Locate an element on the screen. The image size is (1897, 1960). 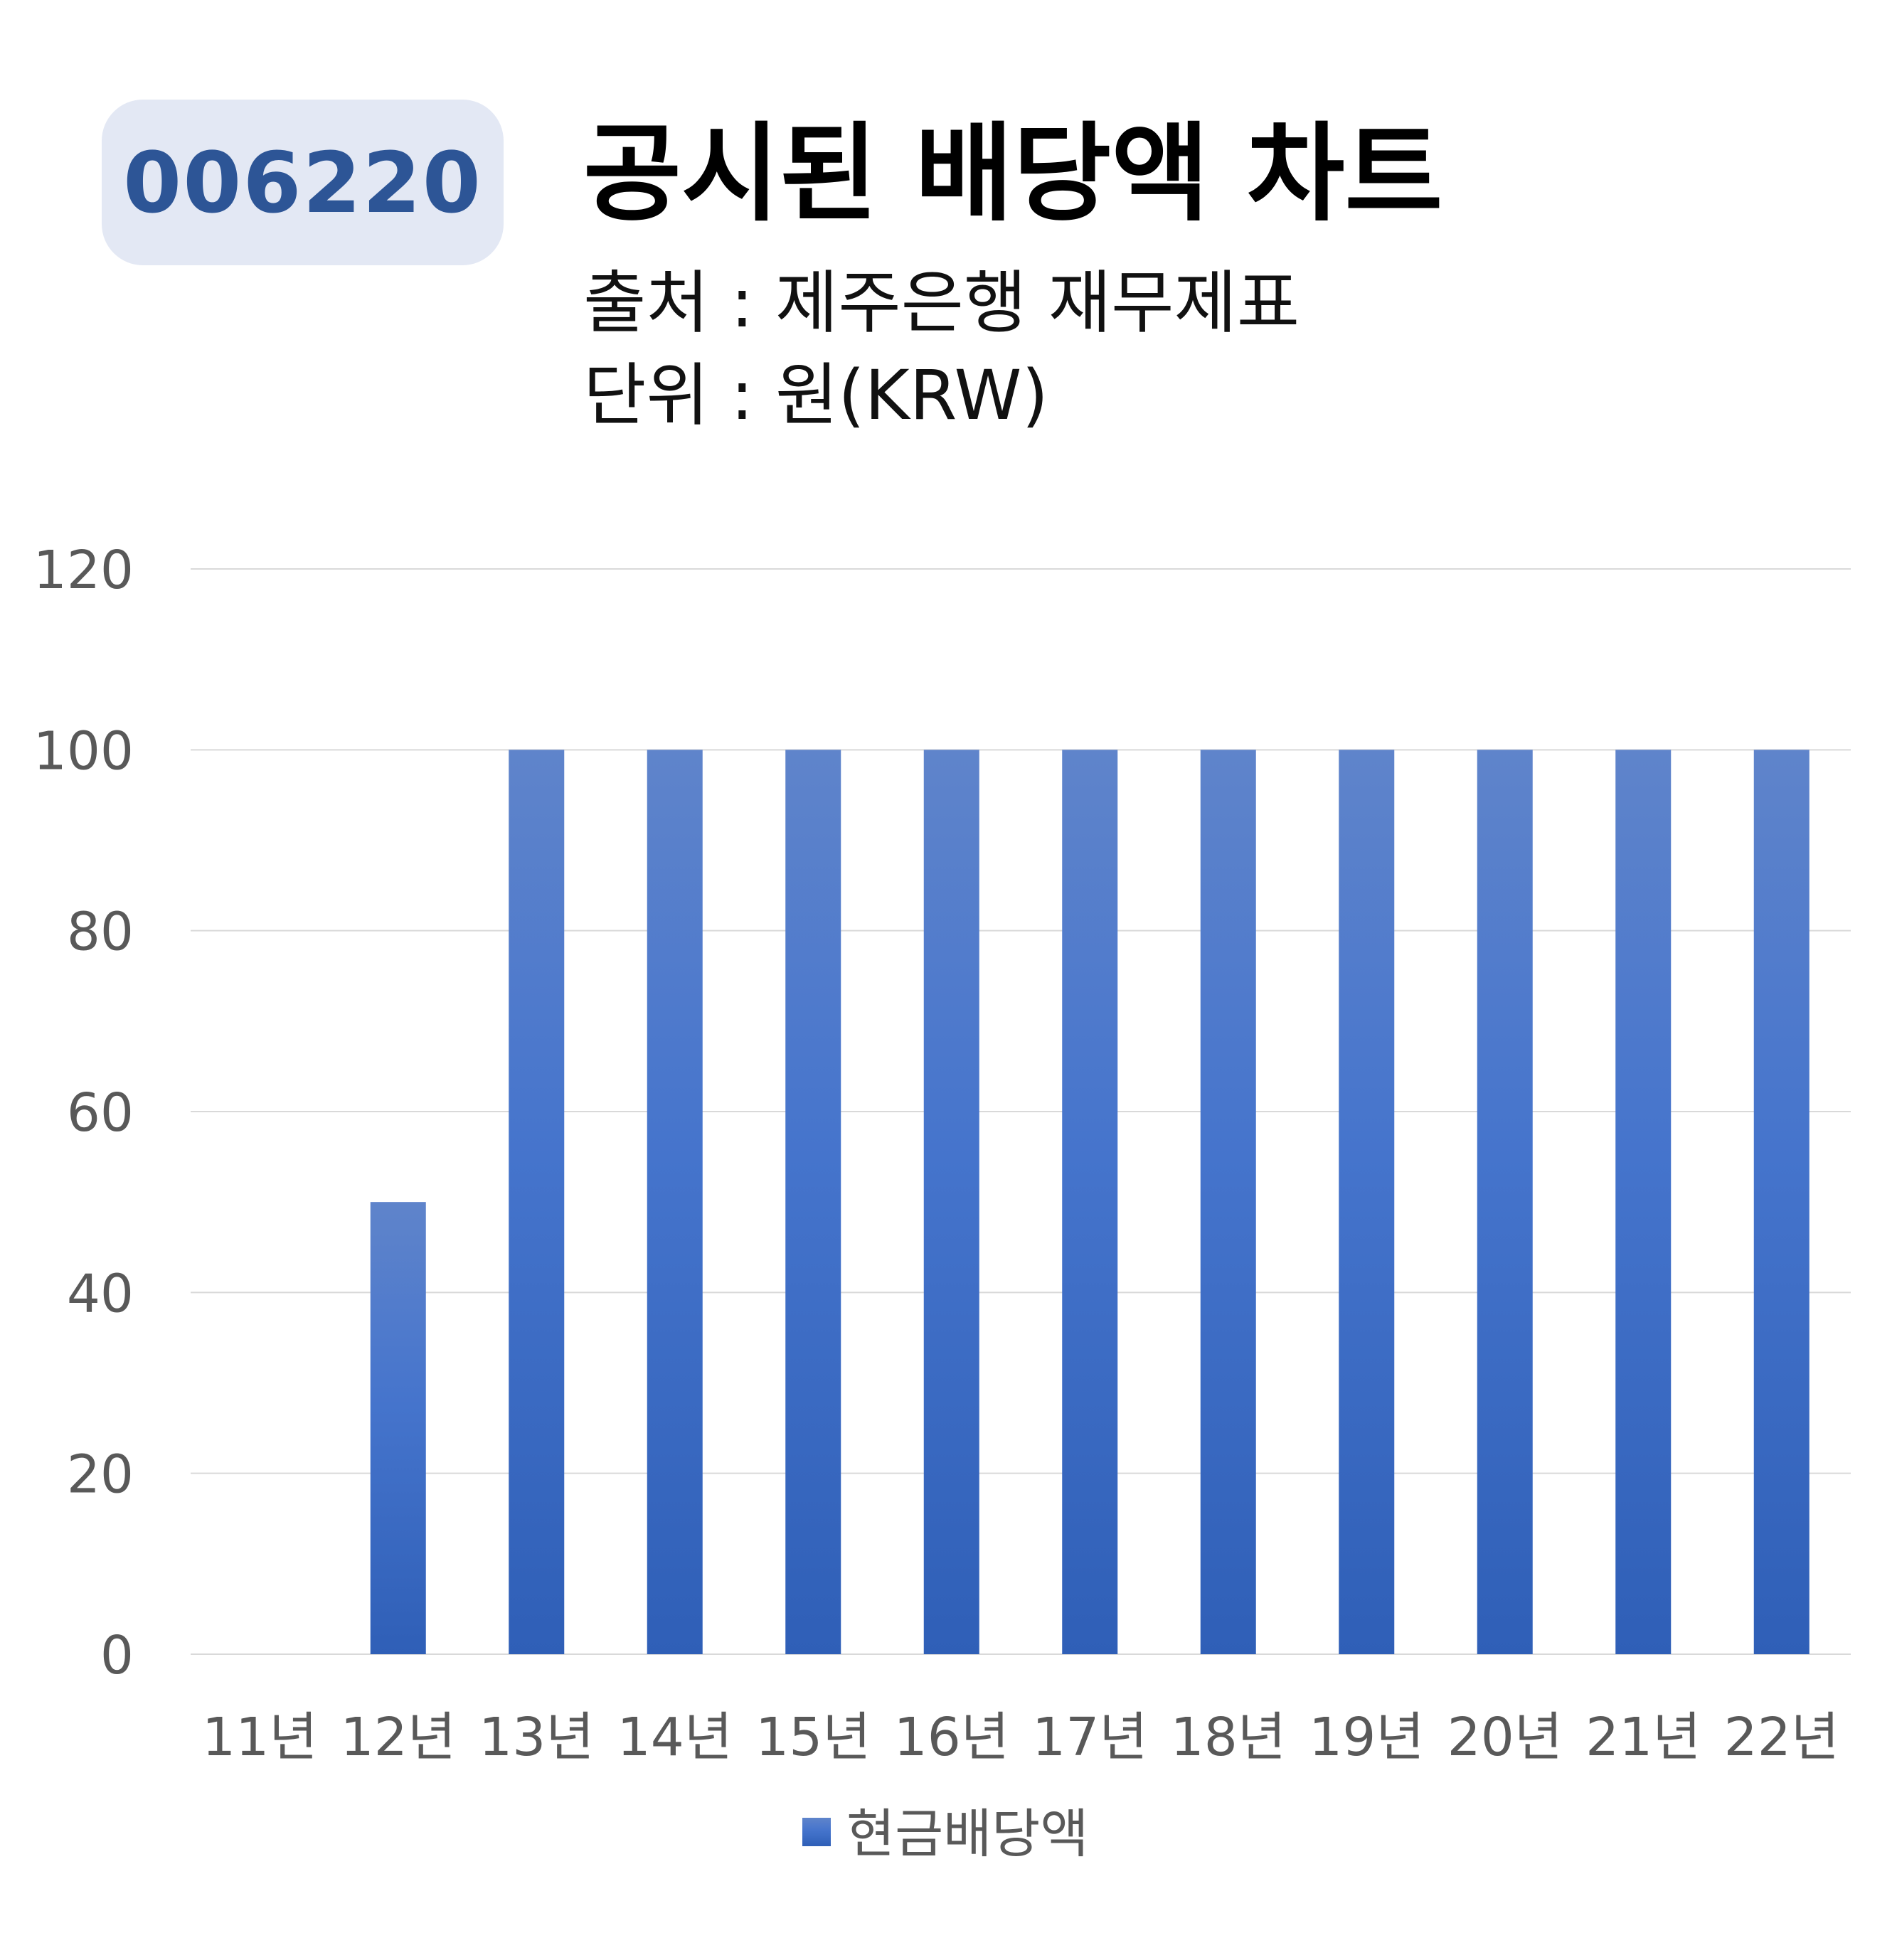
x-tick-label: 19년 is located at coordinates (1366, 1737).